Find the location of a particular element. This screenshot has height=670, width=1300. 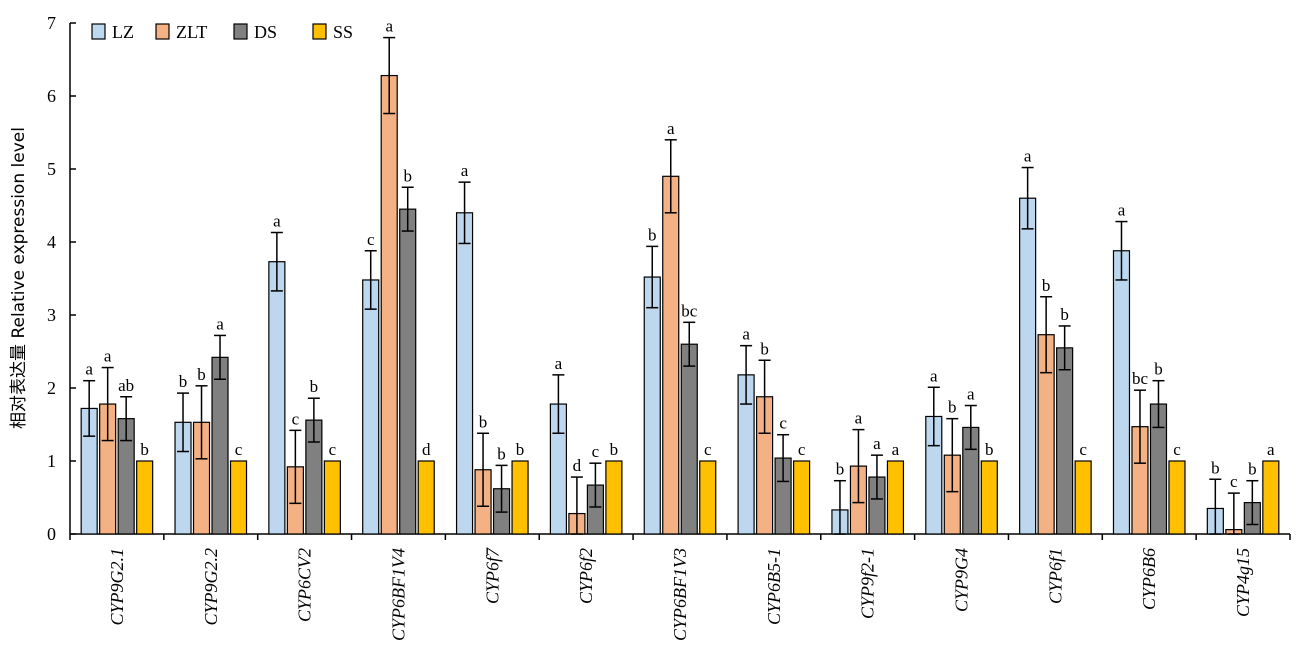

x-tick-label: CYP9G4 is located at coordinates (962, 580).